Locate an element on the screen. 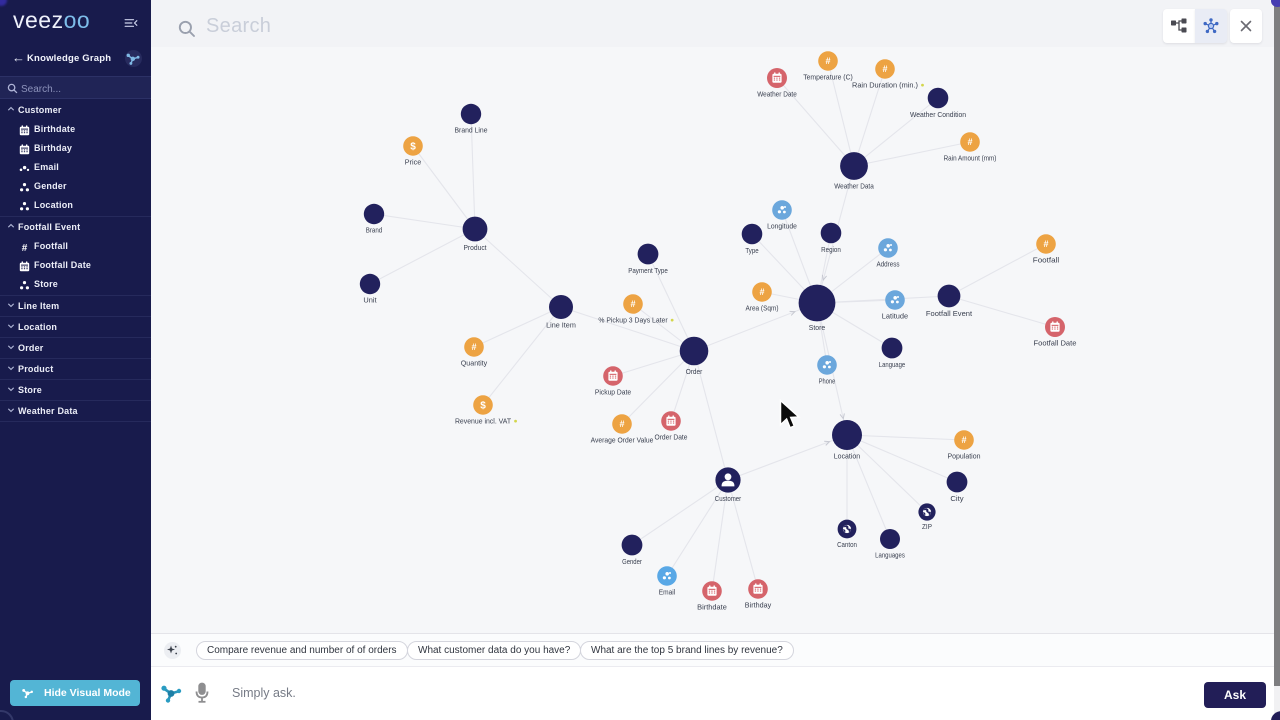  svg-text: Region is located at coordinates (831, 249).